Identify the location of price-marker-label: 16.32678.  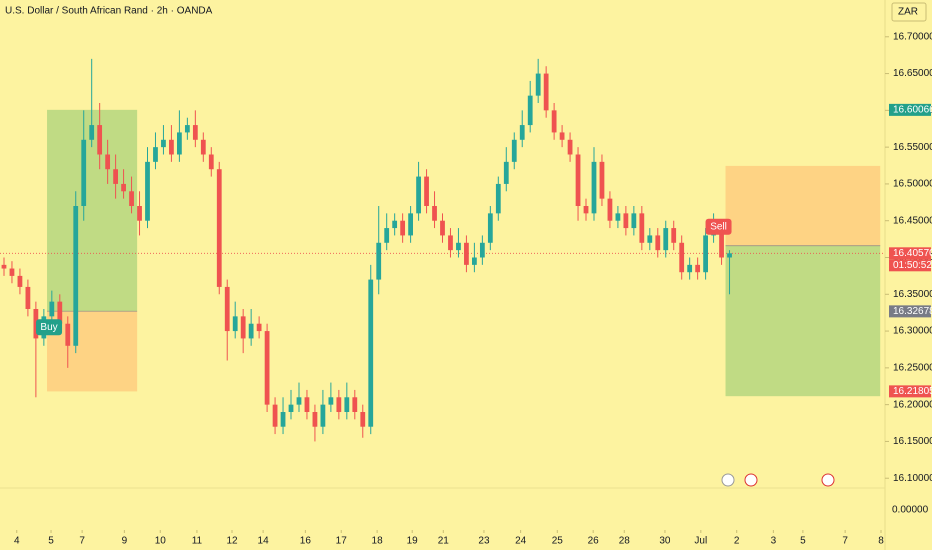
(912, 311).